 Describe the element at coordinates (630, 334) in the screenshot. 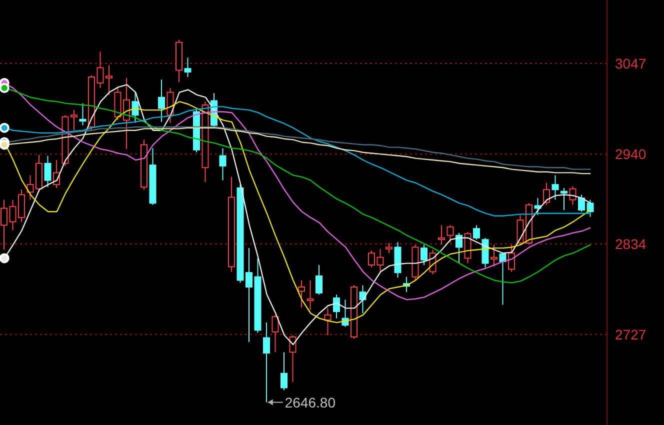

I see `y-tick-label: 2727` at that location.